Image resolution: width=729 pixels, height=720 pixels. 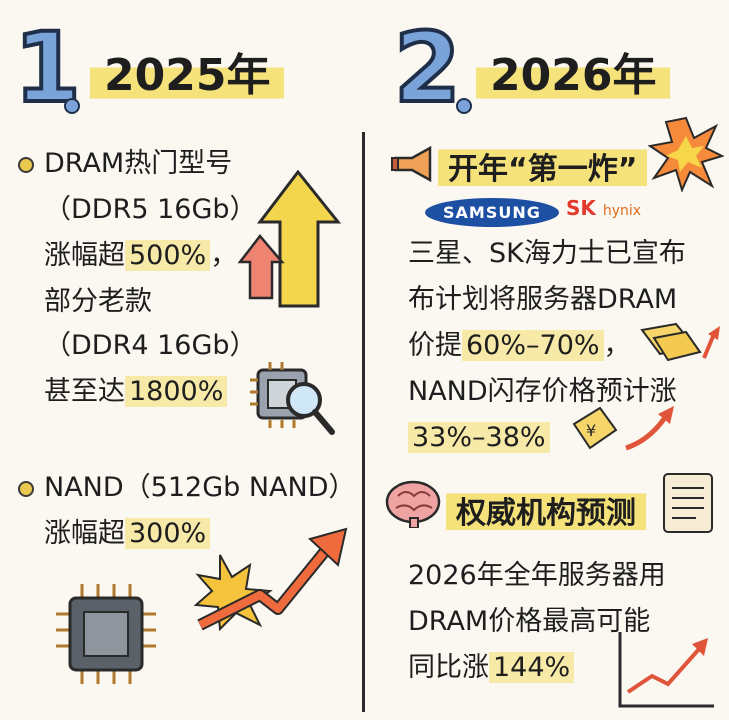 I want to click on nand-rise-value: 300%, so click(x=168, y=533).